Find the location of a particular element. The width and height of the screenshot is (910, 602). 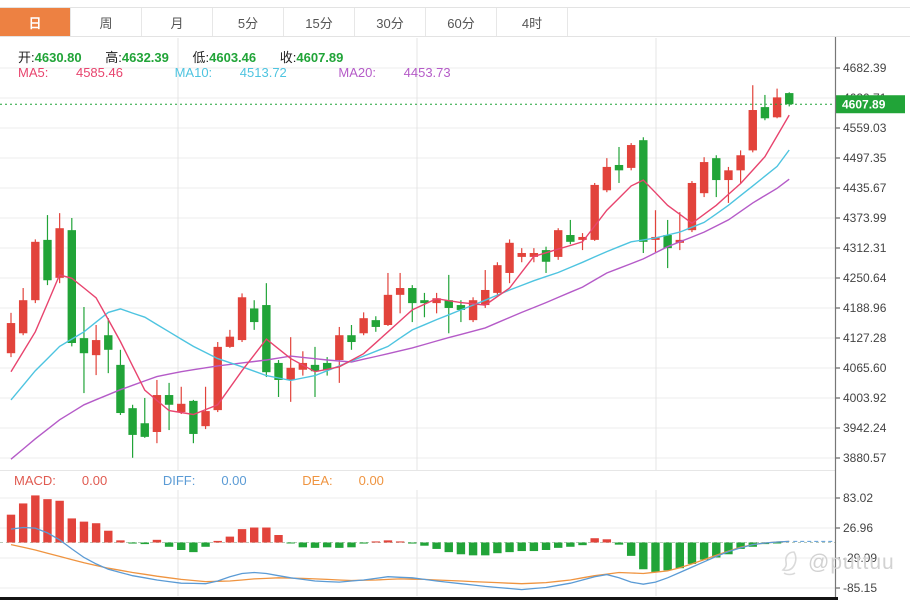

high-value: 4632.39 is located at coordinates (145, 57).